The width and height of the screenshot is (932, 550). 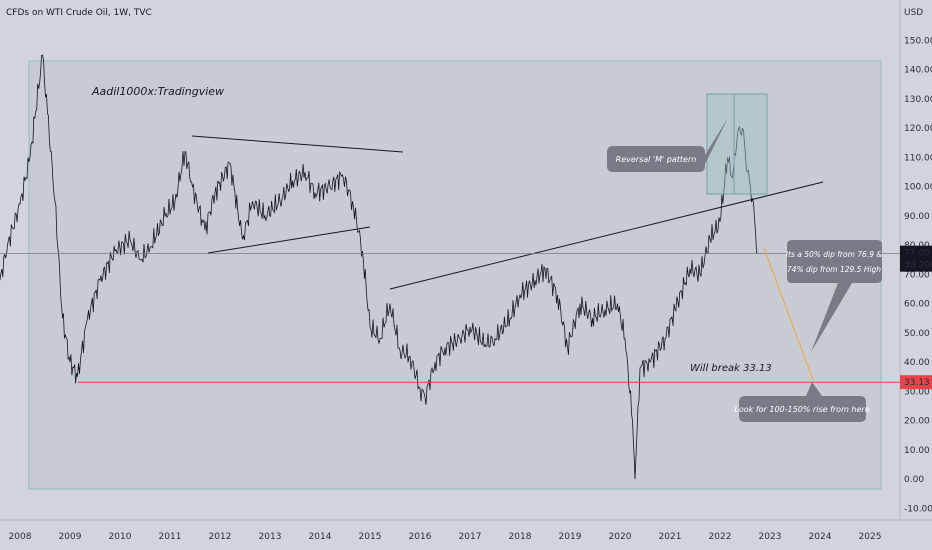 I want to click on projection-line, so click(x=788, y=314).